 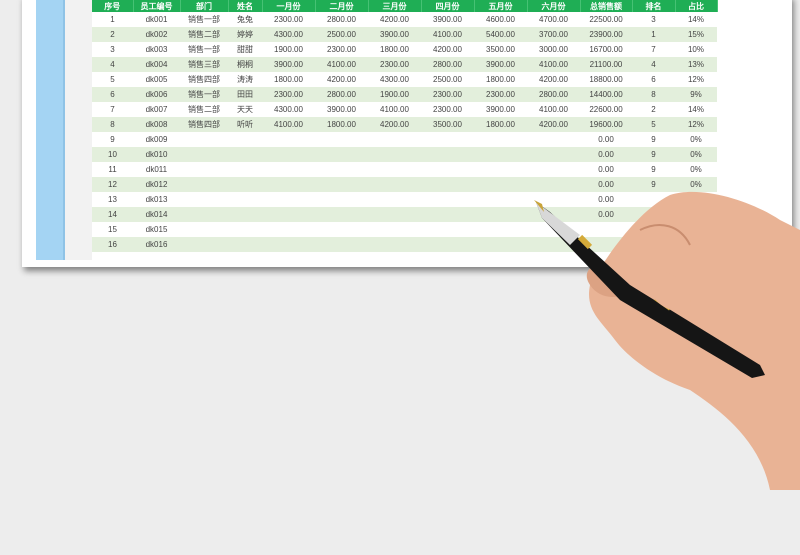 What do you see at coordinates (245, 34) in the screenshot?
I see `table-cell: 婷婷` at bounding box center [245, 34].